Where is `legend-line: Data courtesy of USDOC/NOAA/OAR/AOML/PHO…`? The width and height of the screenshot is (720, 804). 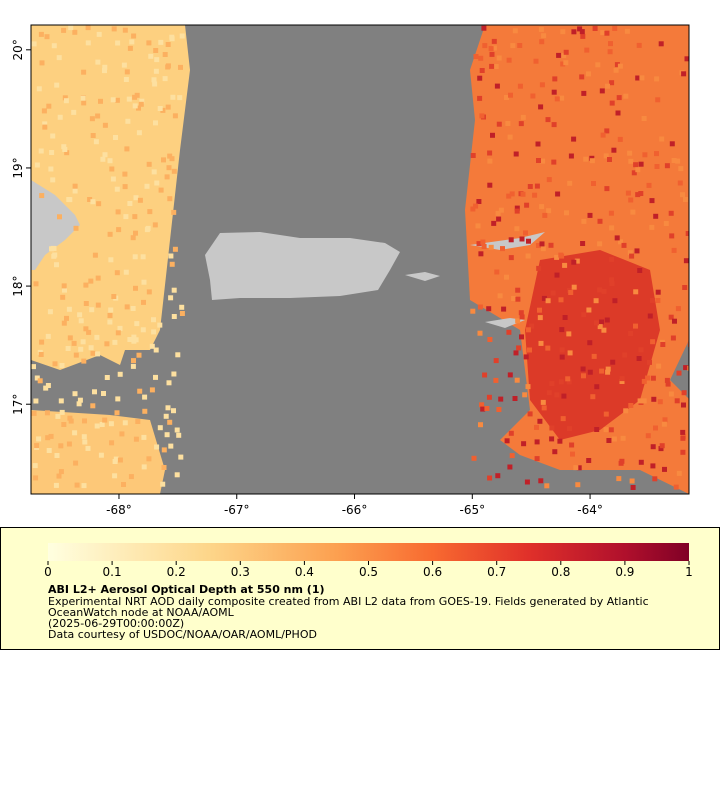 legend-line: Data courtesy of USDOC/NOAA/OAR/AOML/PHO… is located at coordinates (182, 634).